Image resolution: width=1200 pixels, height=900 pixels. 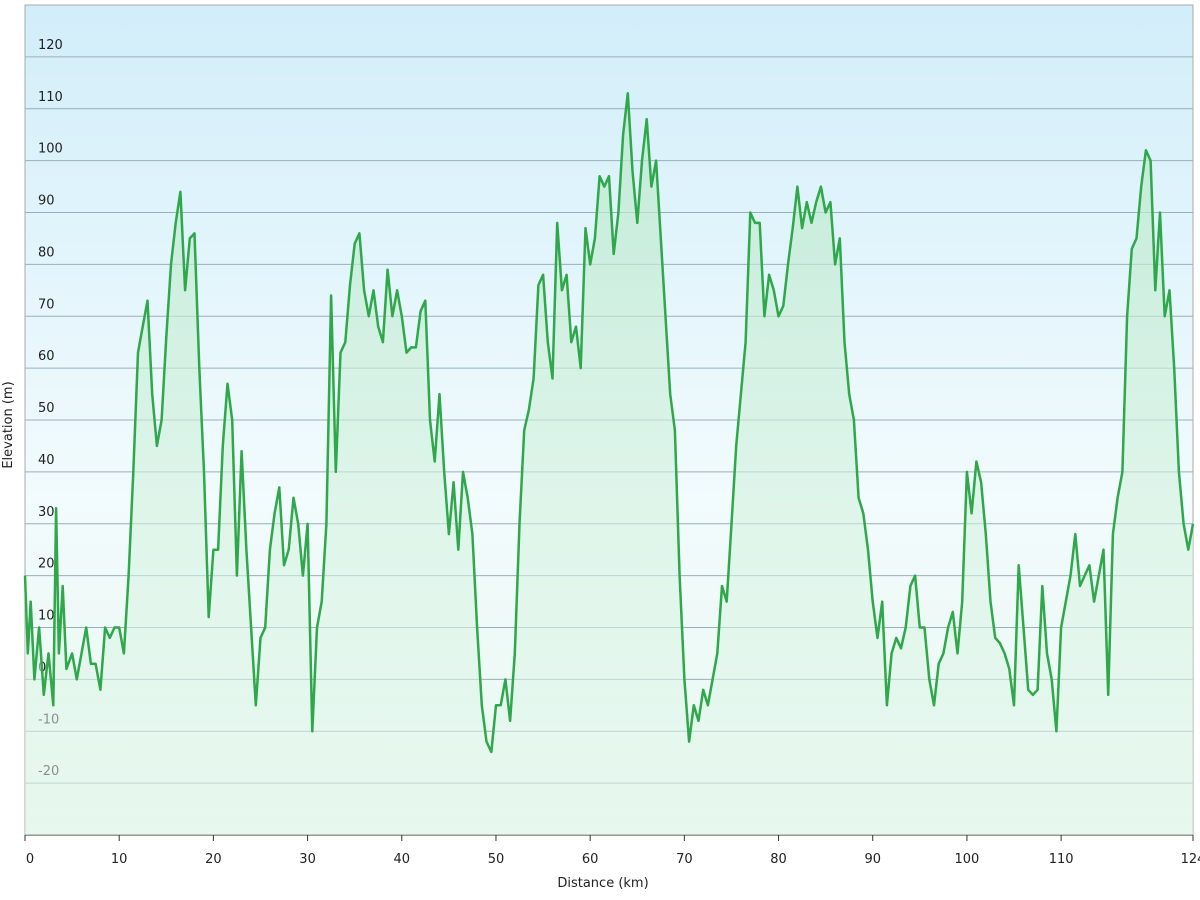 I want to click on y-tick-label: 70, so click(x=46, y=304).